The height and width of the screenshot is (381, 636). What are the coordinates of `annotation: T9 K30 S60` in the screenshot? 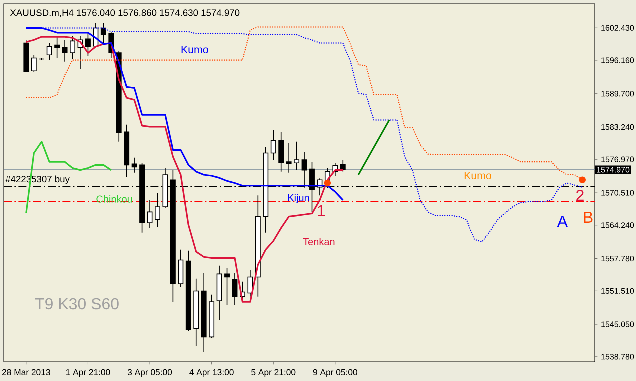 It's located at (77, 304).